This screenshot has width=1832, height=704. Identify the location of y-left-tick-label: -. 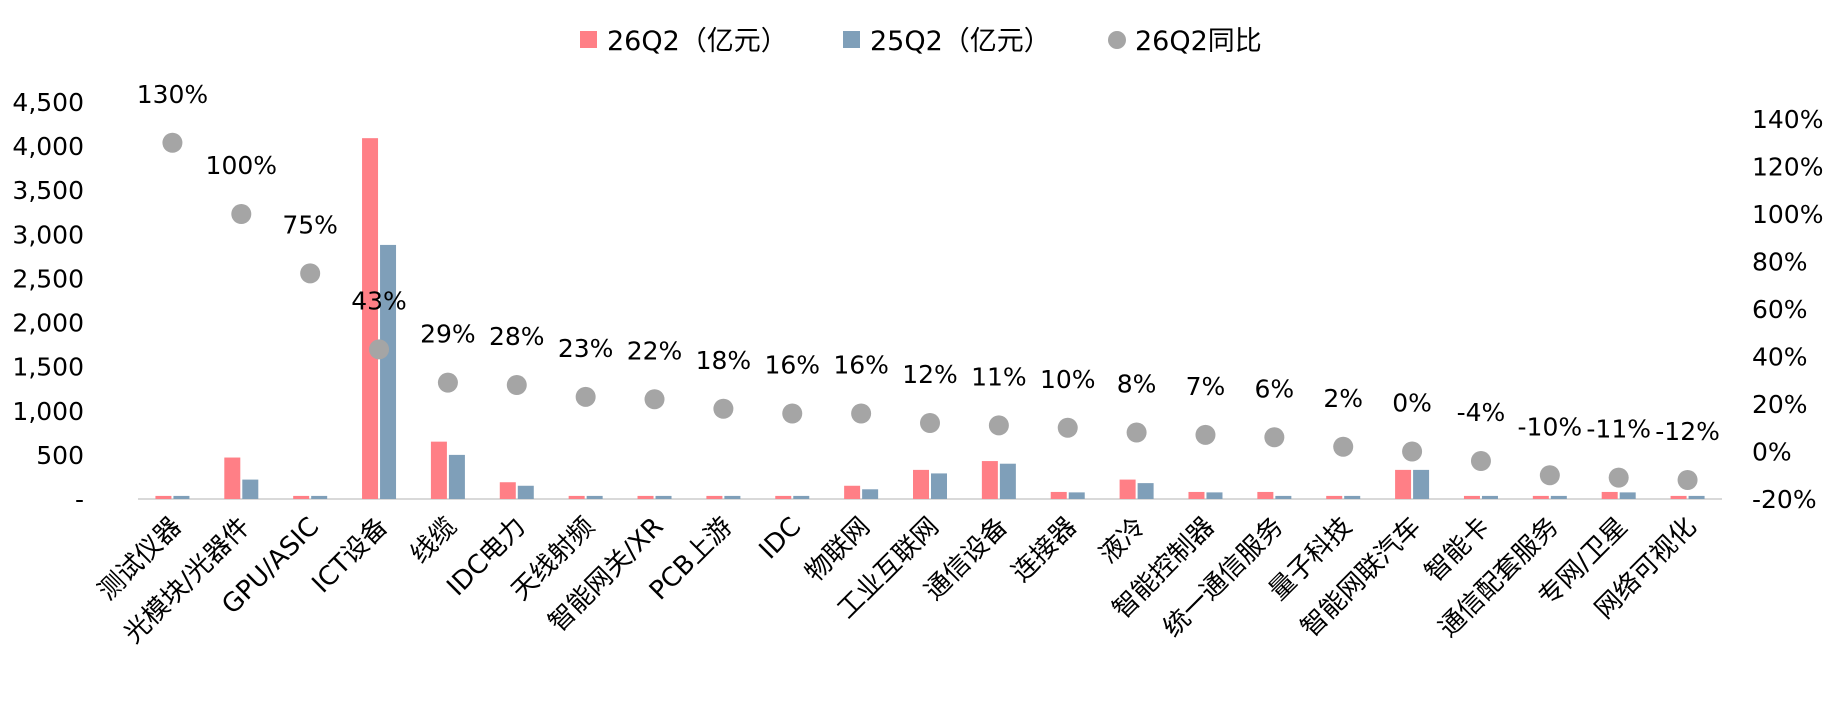
(79, 499).